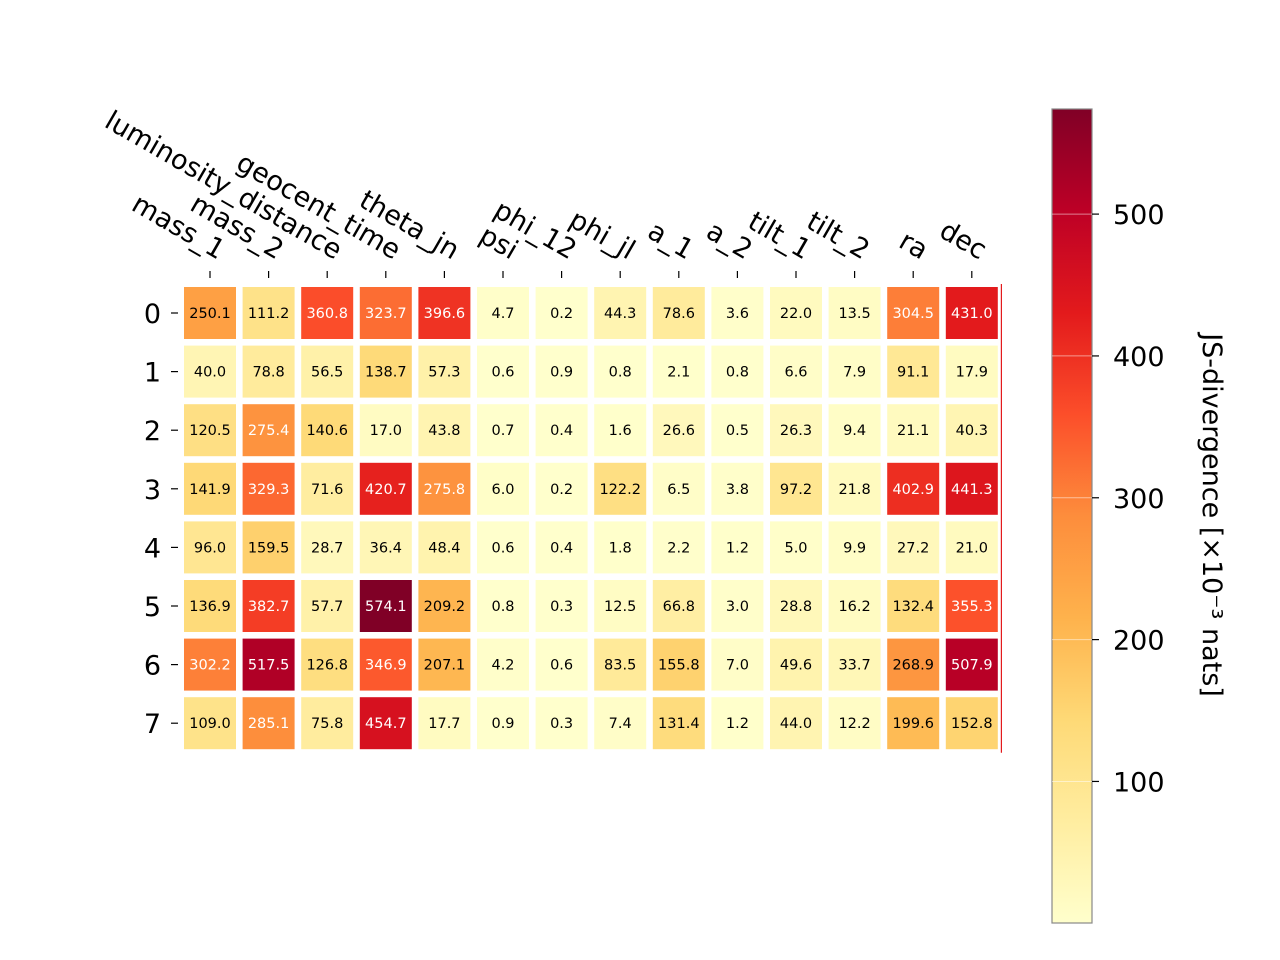 This screenshot has height=960, width=1280. I want to click on cell-value-label: 16.2, so click(854, 607).